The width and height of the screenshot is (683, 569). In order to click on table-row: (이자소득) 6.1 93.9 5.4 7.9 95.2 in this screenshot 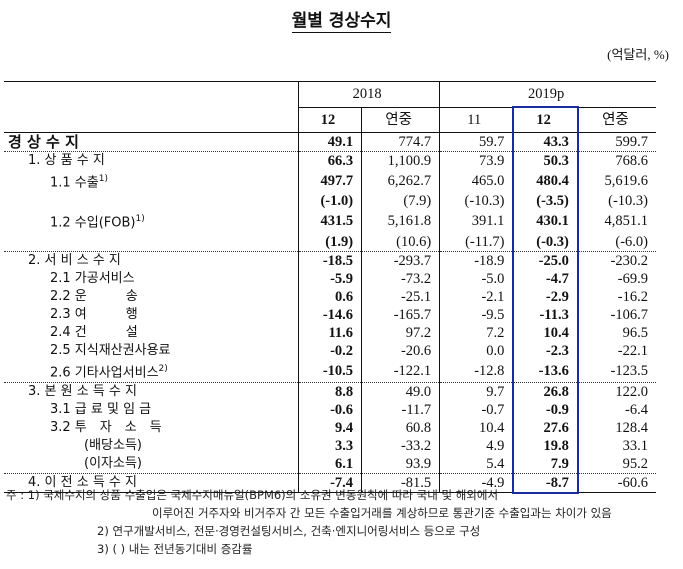, I will do `click(330, 464)`.